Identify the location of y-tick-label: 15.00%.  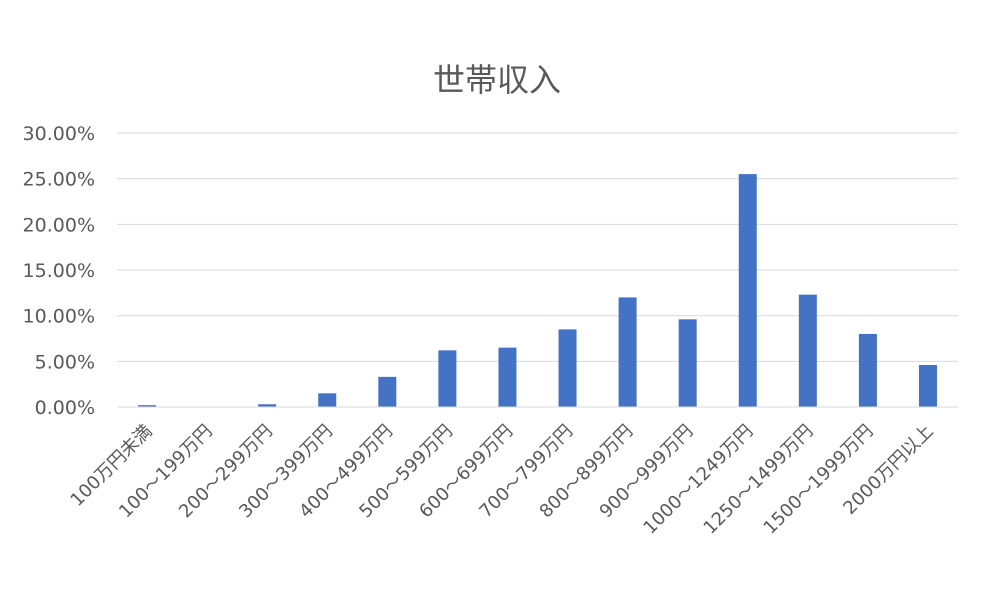
(59, 271).